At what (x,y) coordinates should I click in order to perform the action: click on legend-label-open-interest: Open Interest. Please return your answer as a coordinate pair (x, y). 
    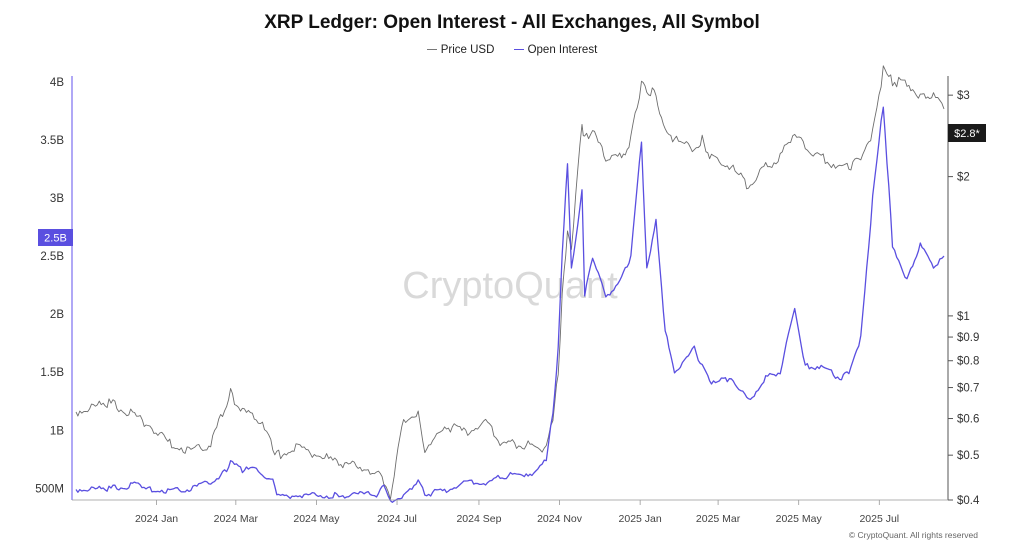
    Looking at the image, I should click on (562, 50).